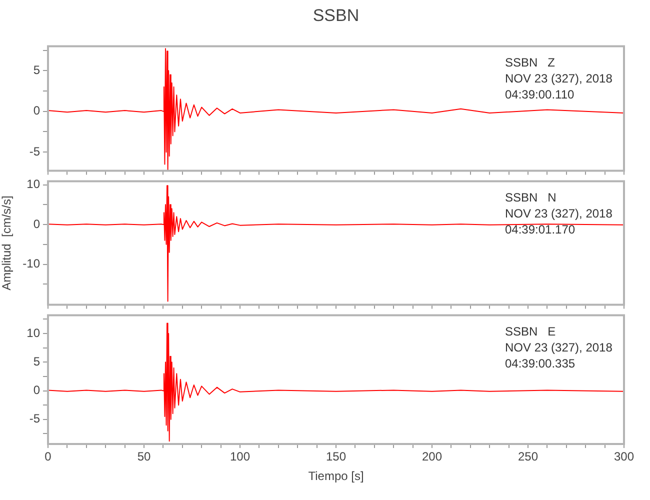 The image size is (650, 500). Describe the element at coordinates (530, 331) in the screenshot. I see `annotation: SSBN E` at that location.